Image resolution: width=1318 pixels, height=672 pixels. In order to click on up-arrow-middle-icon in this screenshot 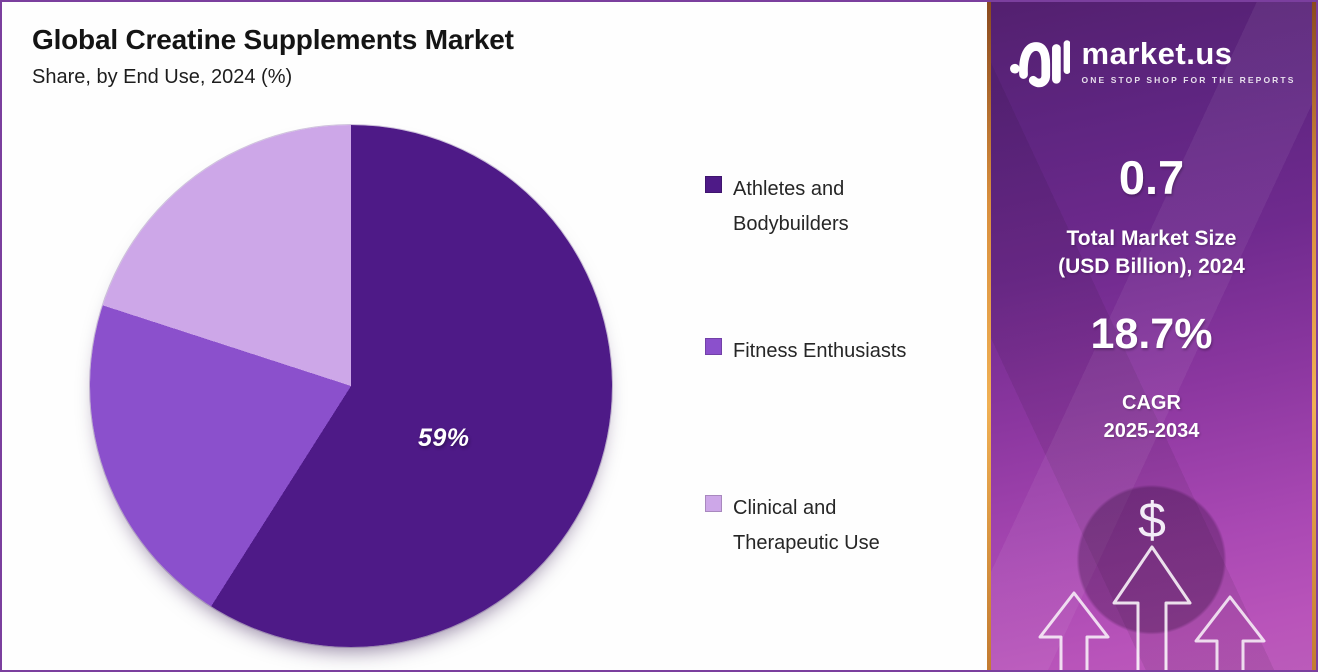, I will do `click(1151, 607)`.